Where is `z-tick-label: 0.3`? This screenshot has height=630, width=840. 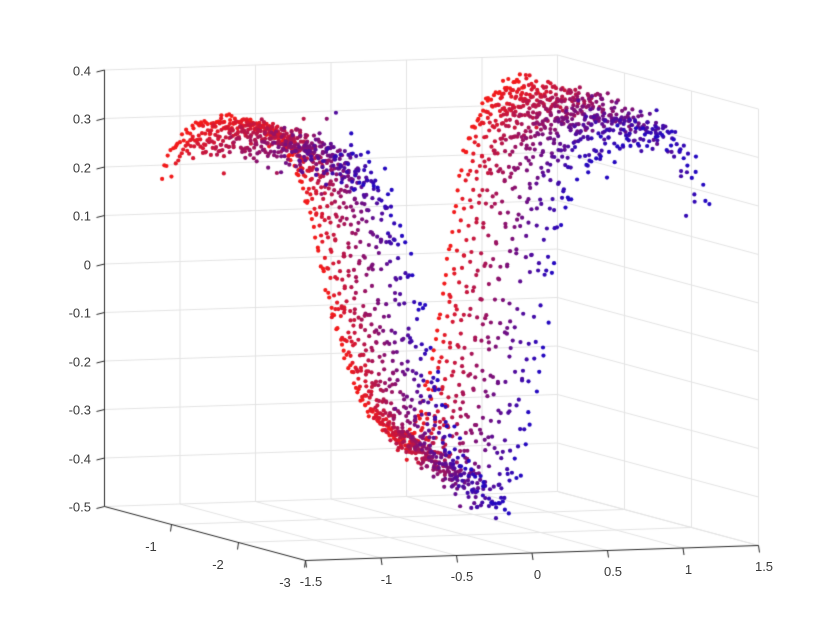 z-tick-label: 0.3 is located at coordinates (81, 119).